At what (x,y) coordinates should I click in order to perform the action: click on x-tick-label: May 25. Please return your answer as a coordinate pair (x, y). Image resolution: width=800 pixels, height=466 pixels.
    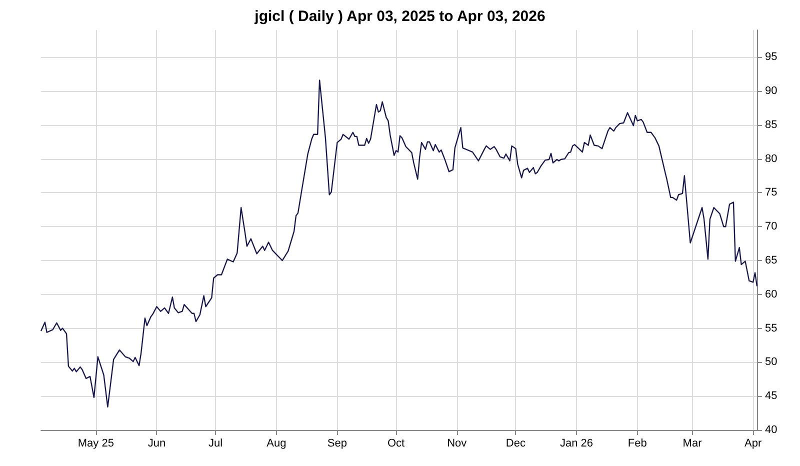
    Looking at the image, I should click on (96, 444).